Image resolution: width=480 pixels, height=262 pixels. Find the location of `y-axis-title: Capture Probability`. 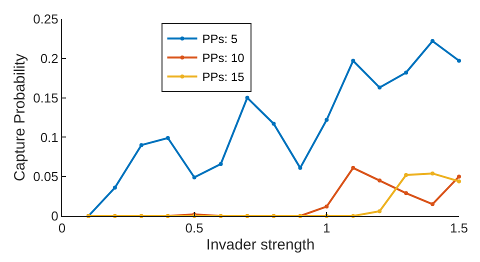

y-axis-title: Capture Probability is located at coordinates (19, 117).